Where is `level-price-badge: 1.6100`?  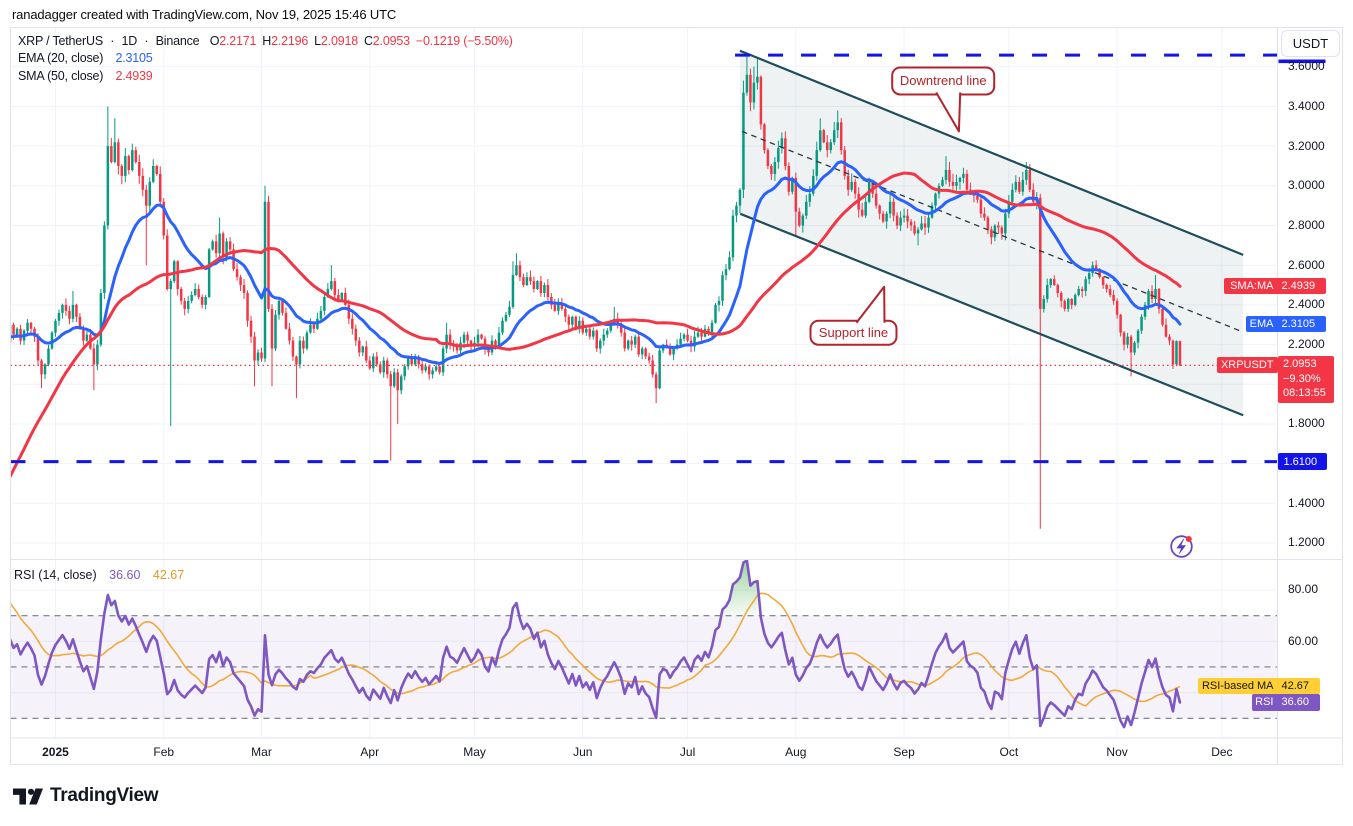
level-price-badge: 1.6100 is located at coordinates (1302, 462).